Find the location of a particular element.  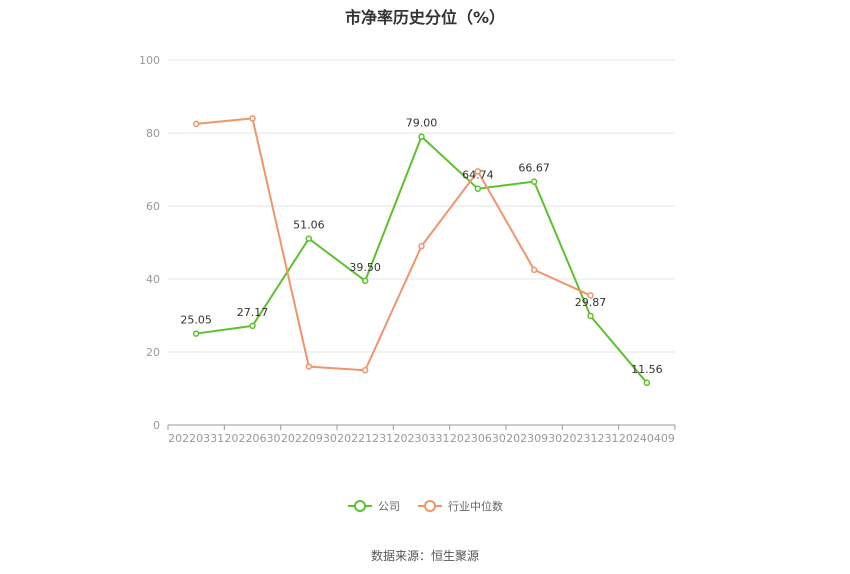

data-source: 数据来源：恒生聚源 is located at coordinates (424, 556).